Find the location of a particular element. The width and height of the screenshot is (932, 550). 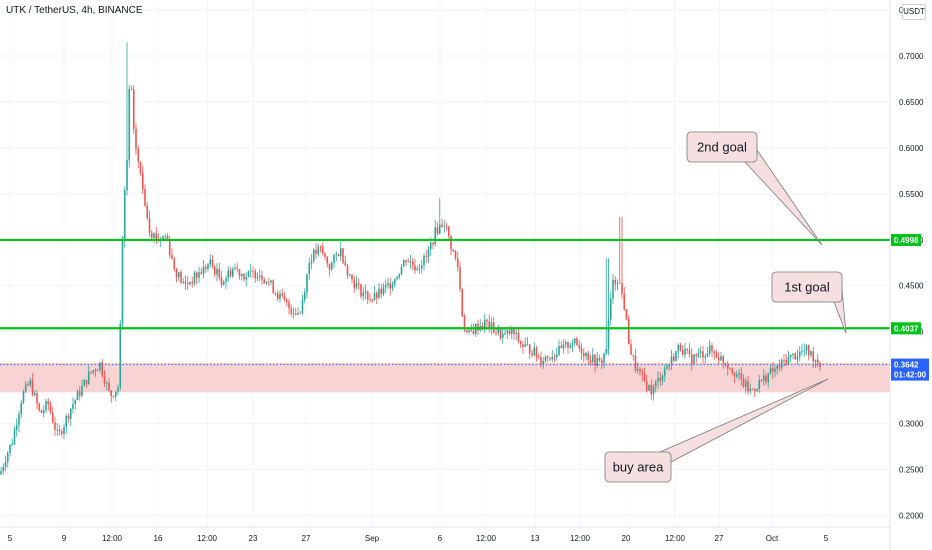

currency-badge: USDT is located at coordinates (914, 12).